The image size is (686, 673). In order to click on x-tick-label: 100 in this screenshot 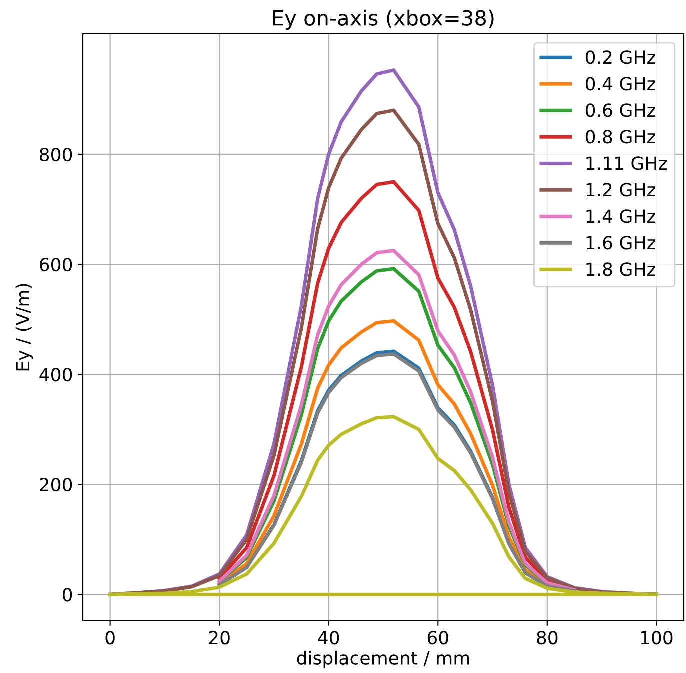, I will do `click(657, 638)`.